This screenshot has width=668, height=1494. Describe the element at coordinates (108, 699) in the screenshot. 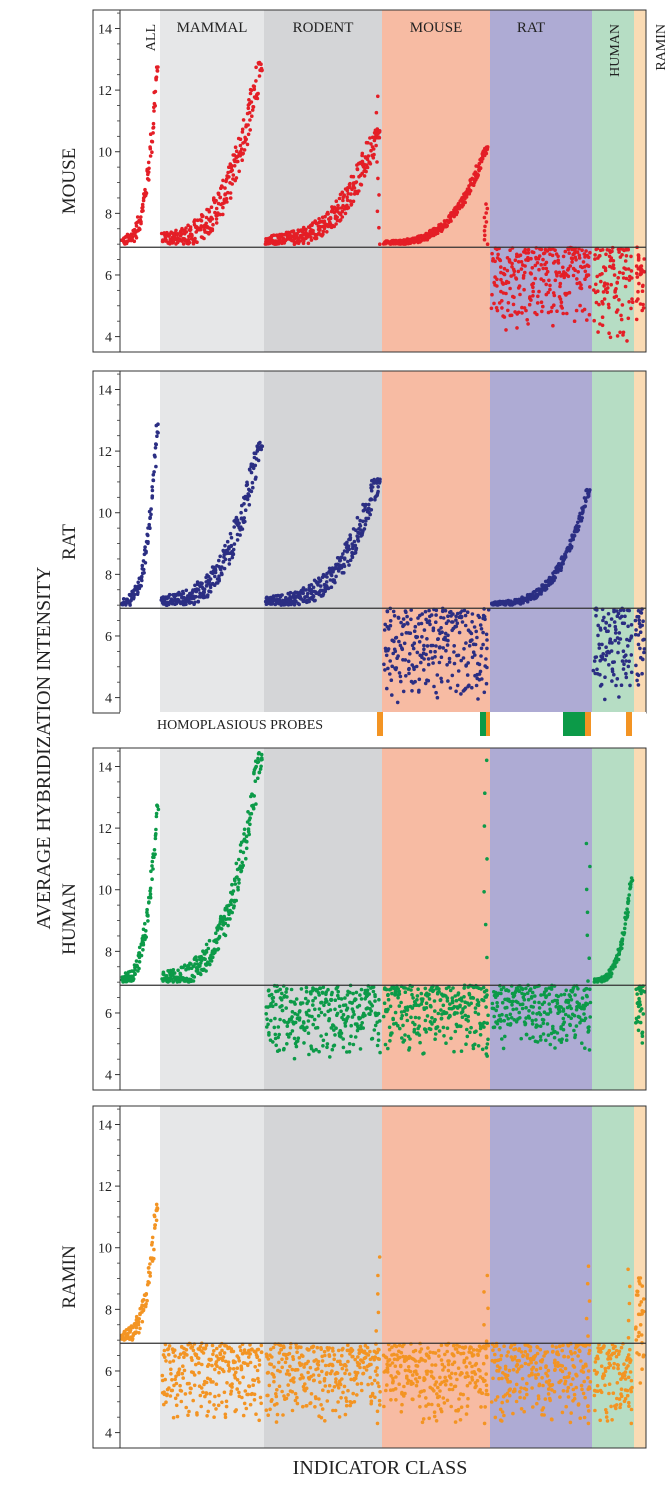

I see `y-tick-label: 4` at that location.